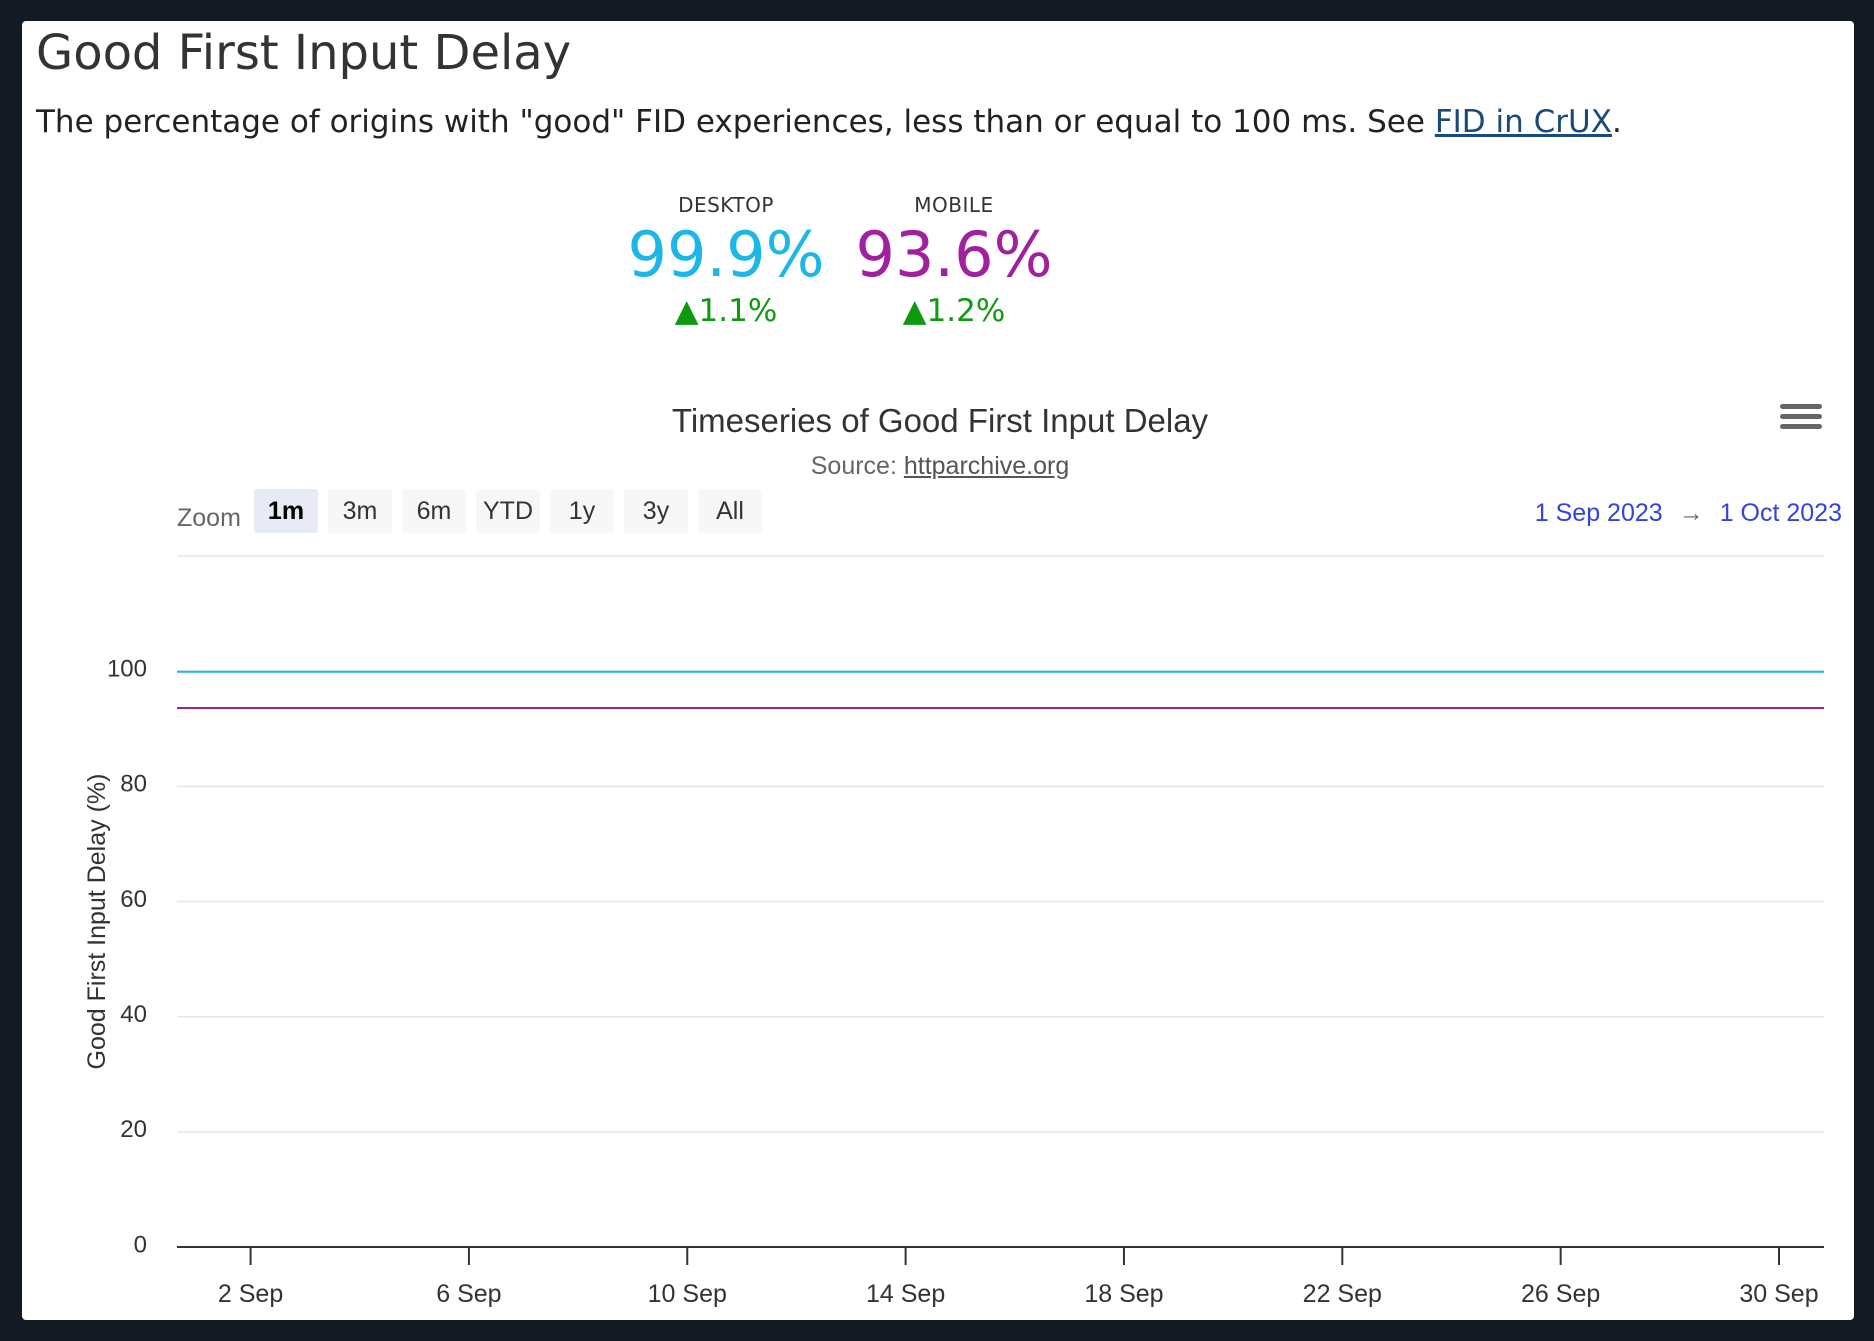 This screenshot has width=1874, height=1341. I want to click on desktop-value: 99.9%, so click(726, 254).